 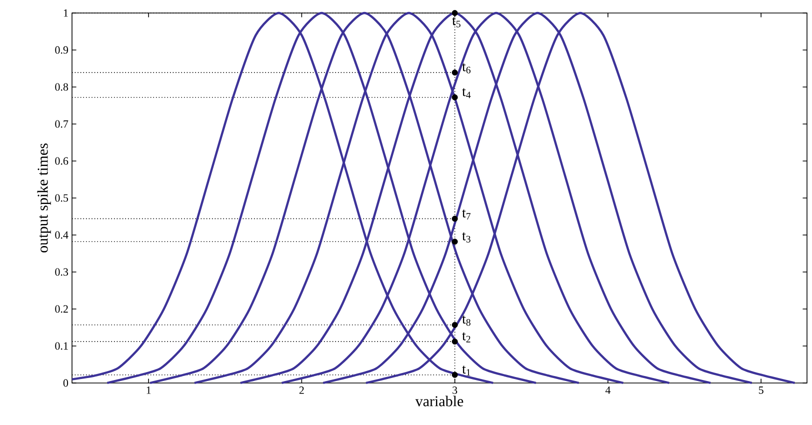 I want to click on y-tick-label: 0.1, so click(x=61, y=346).